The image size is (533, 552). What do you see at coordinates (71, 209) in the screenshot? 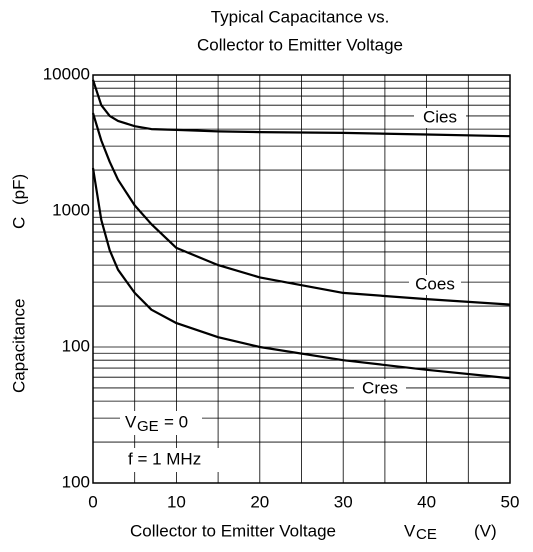
I see `y-tick-label: 1000` at bounding box center [71, 209].